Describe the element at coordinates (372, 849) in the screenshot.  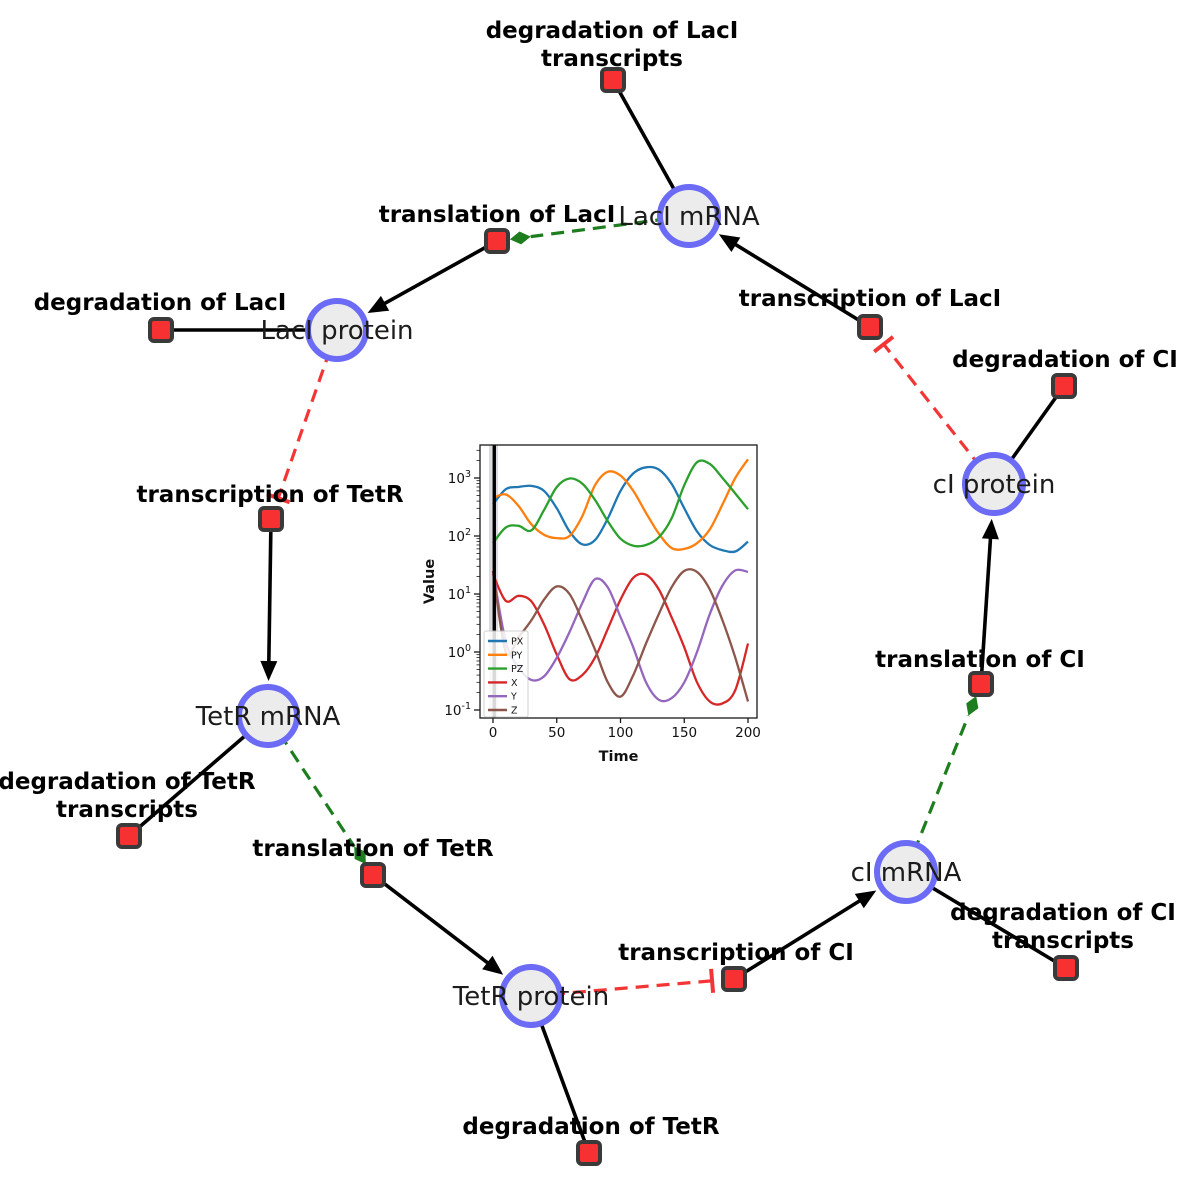
I see `reaction-label-translation-tetr: translation of TetR` at that location.